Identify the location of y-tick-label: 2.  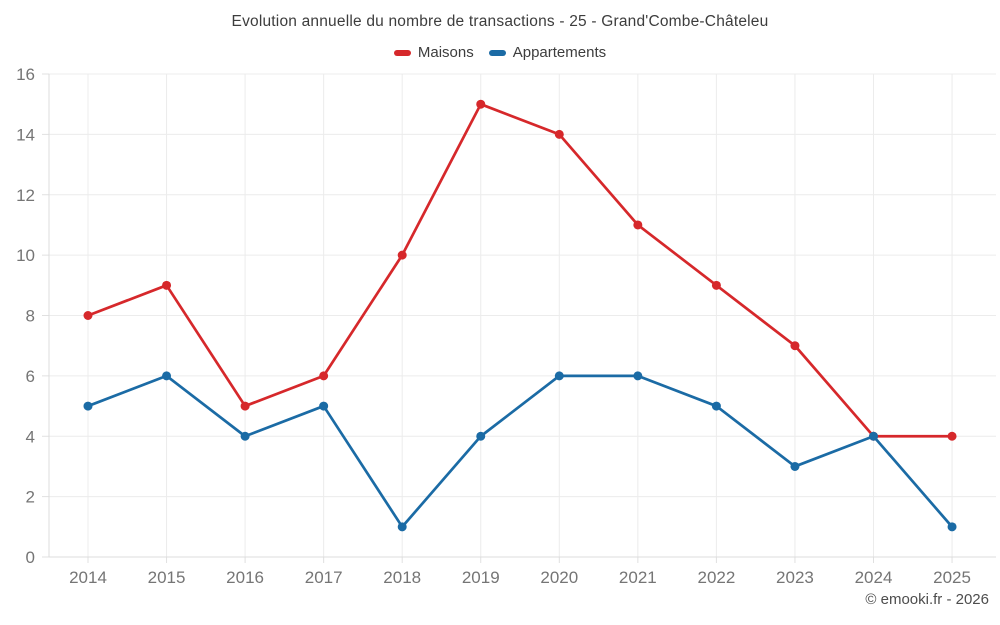
(30, 497).